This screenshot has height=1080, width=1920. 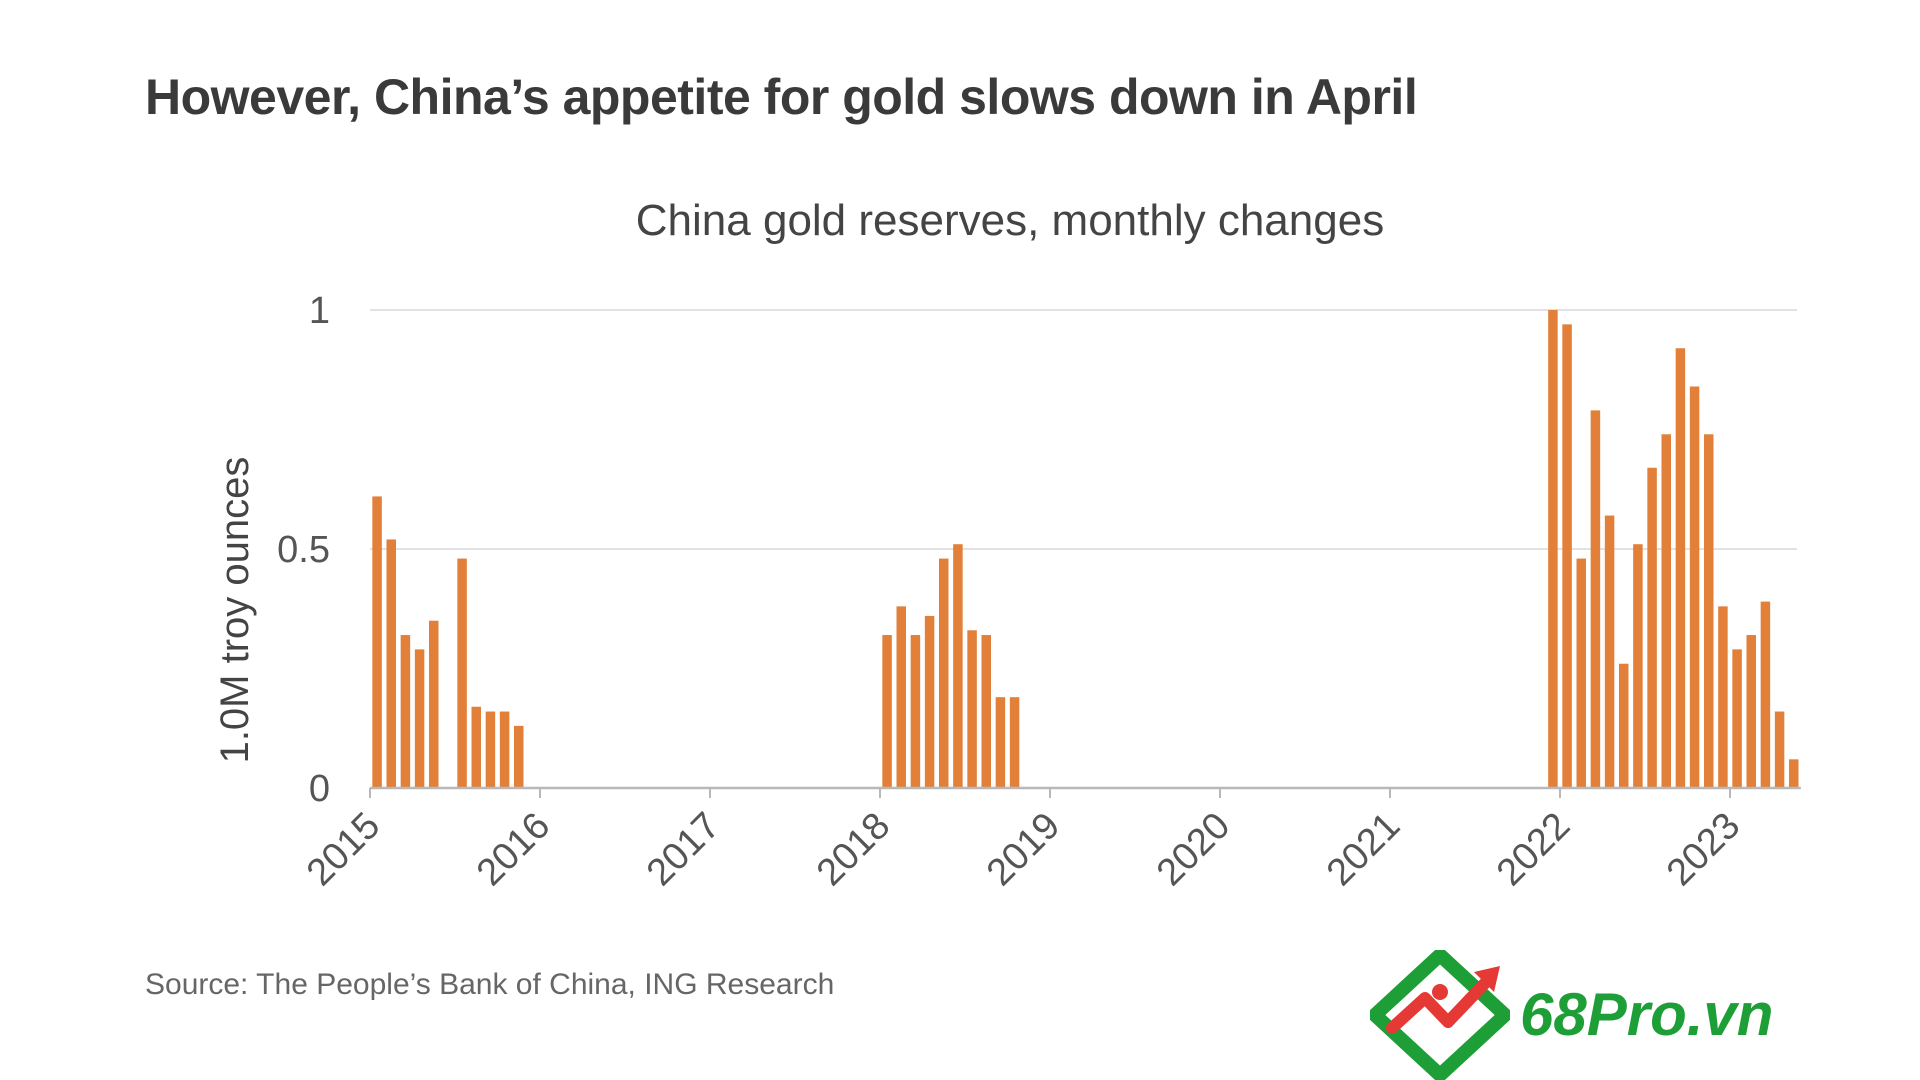 What do you see at coordinates (853, 849) in the screenshot?
I see `x-tick-label: 2018` at bounding box center [853, 849].